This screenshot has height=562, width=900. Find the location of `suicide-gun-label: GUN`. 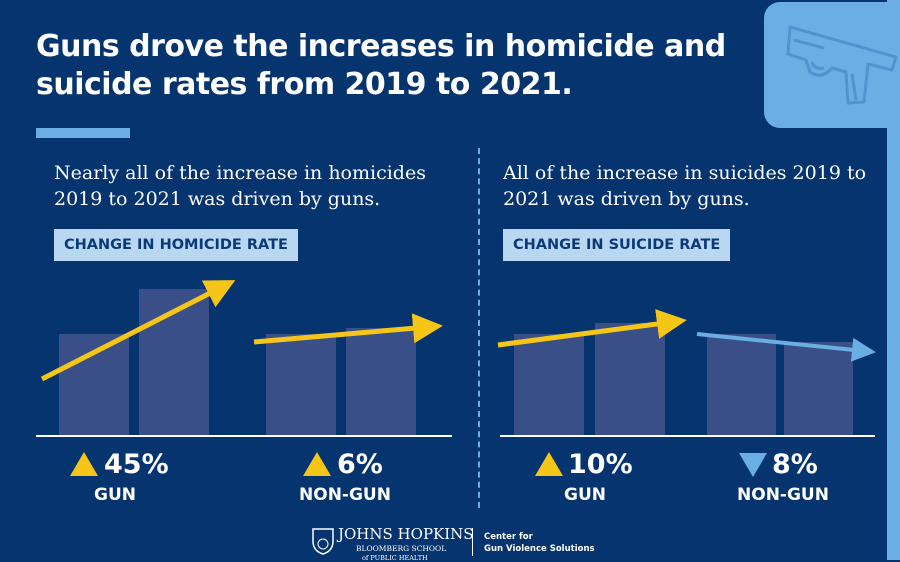

suicide-gun-label: GUN is located at coordinates (585, 495).